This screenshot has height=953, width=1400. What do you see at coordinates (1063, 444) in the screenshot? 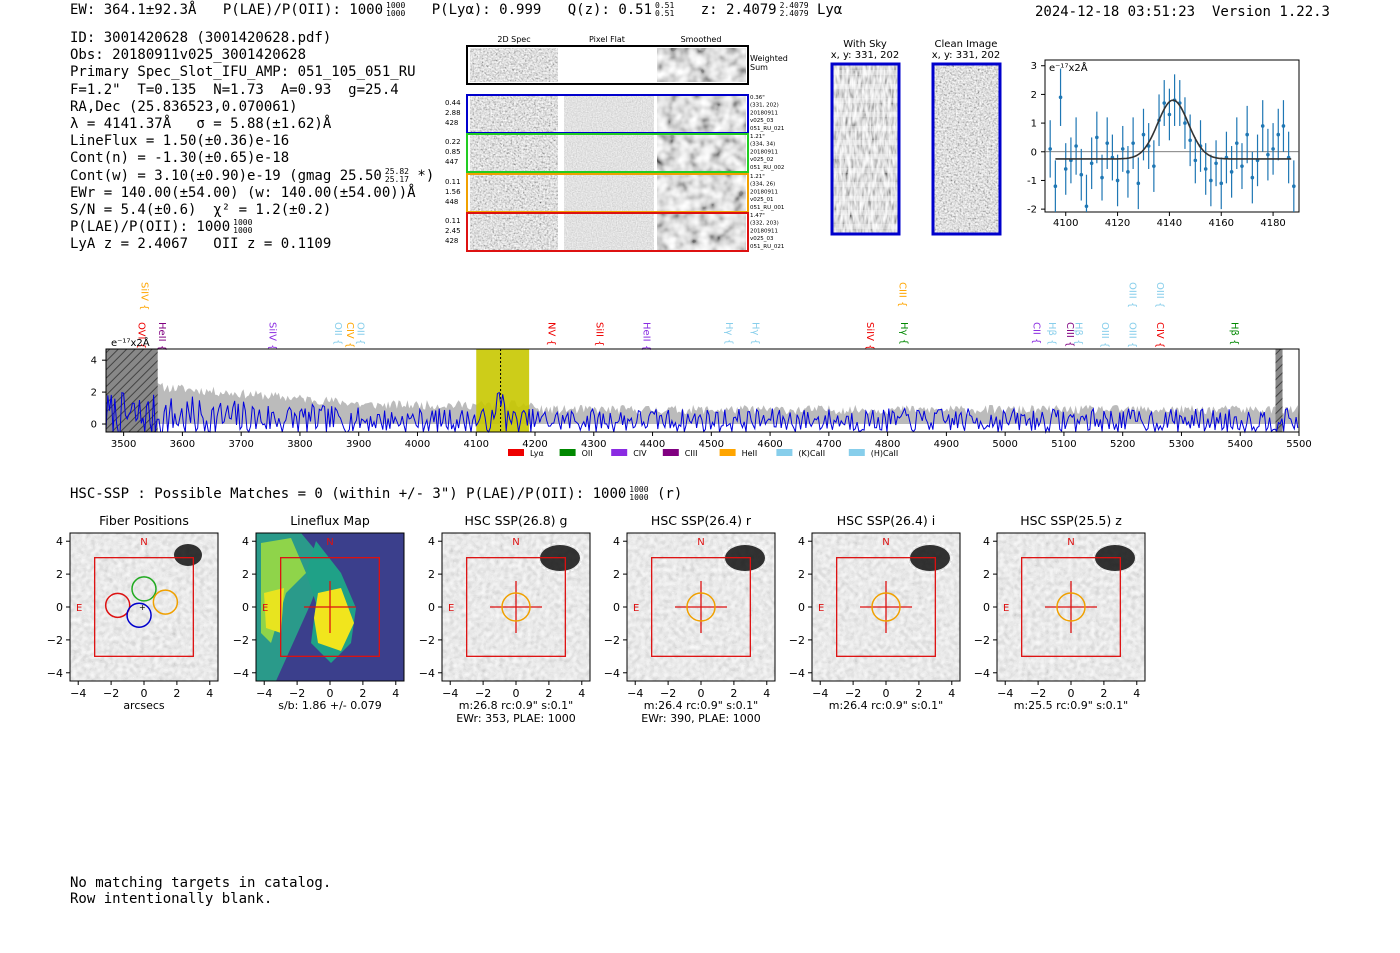
I see `spectrum-xtick-label: 5100` at bounding box center [1063, 444].